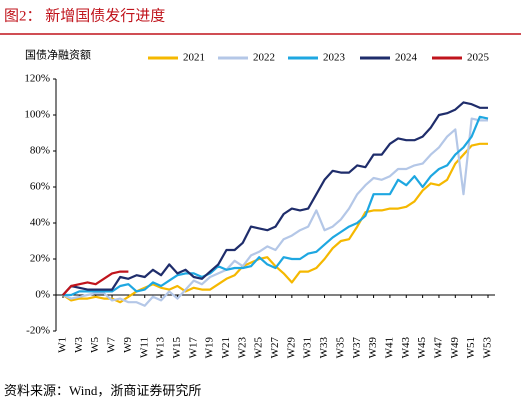  What do you see at coordinates (177, 348) in the screenshot?
I see `x-tick-label: W15` at bounding box center [177, 348].